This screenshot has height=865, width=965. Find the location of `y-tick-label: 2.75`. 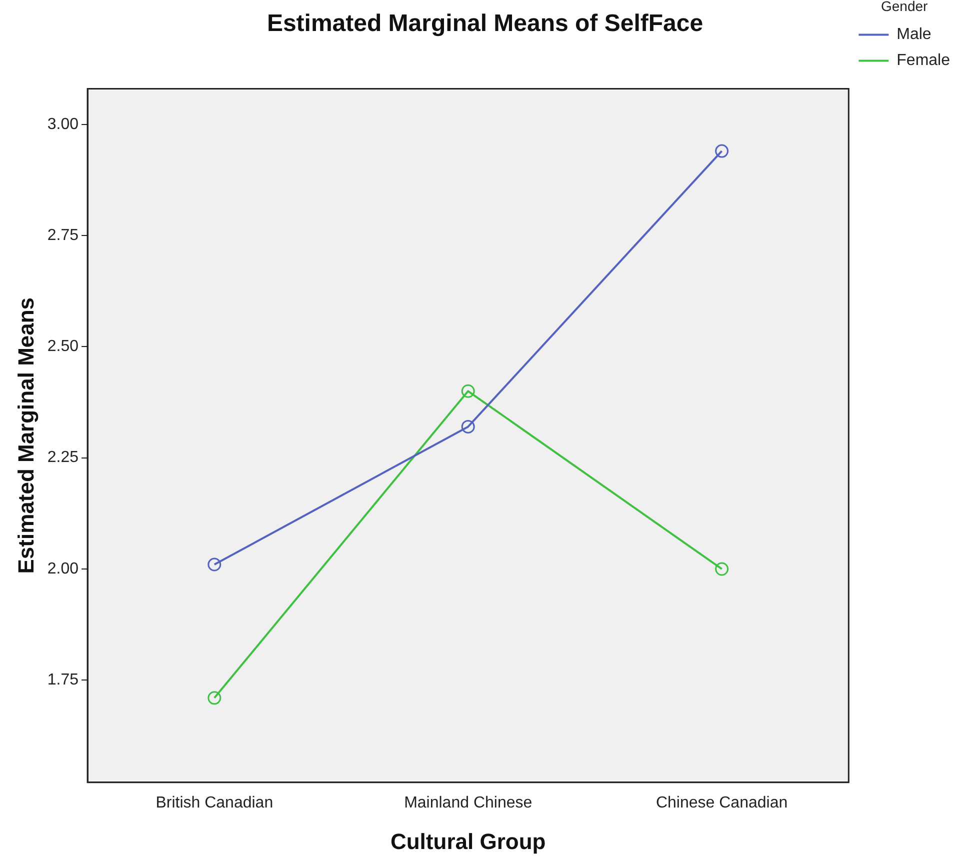

y-tick-label: 2.75 is located at coordinates (63, 235).